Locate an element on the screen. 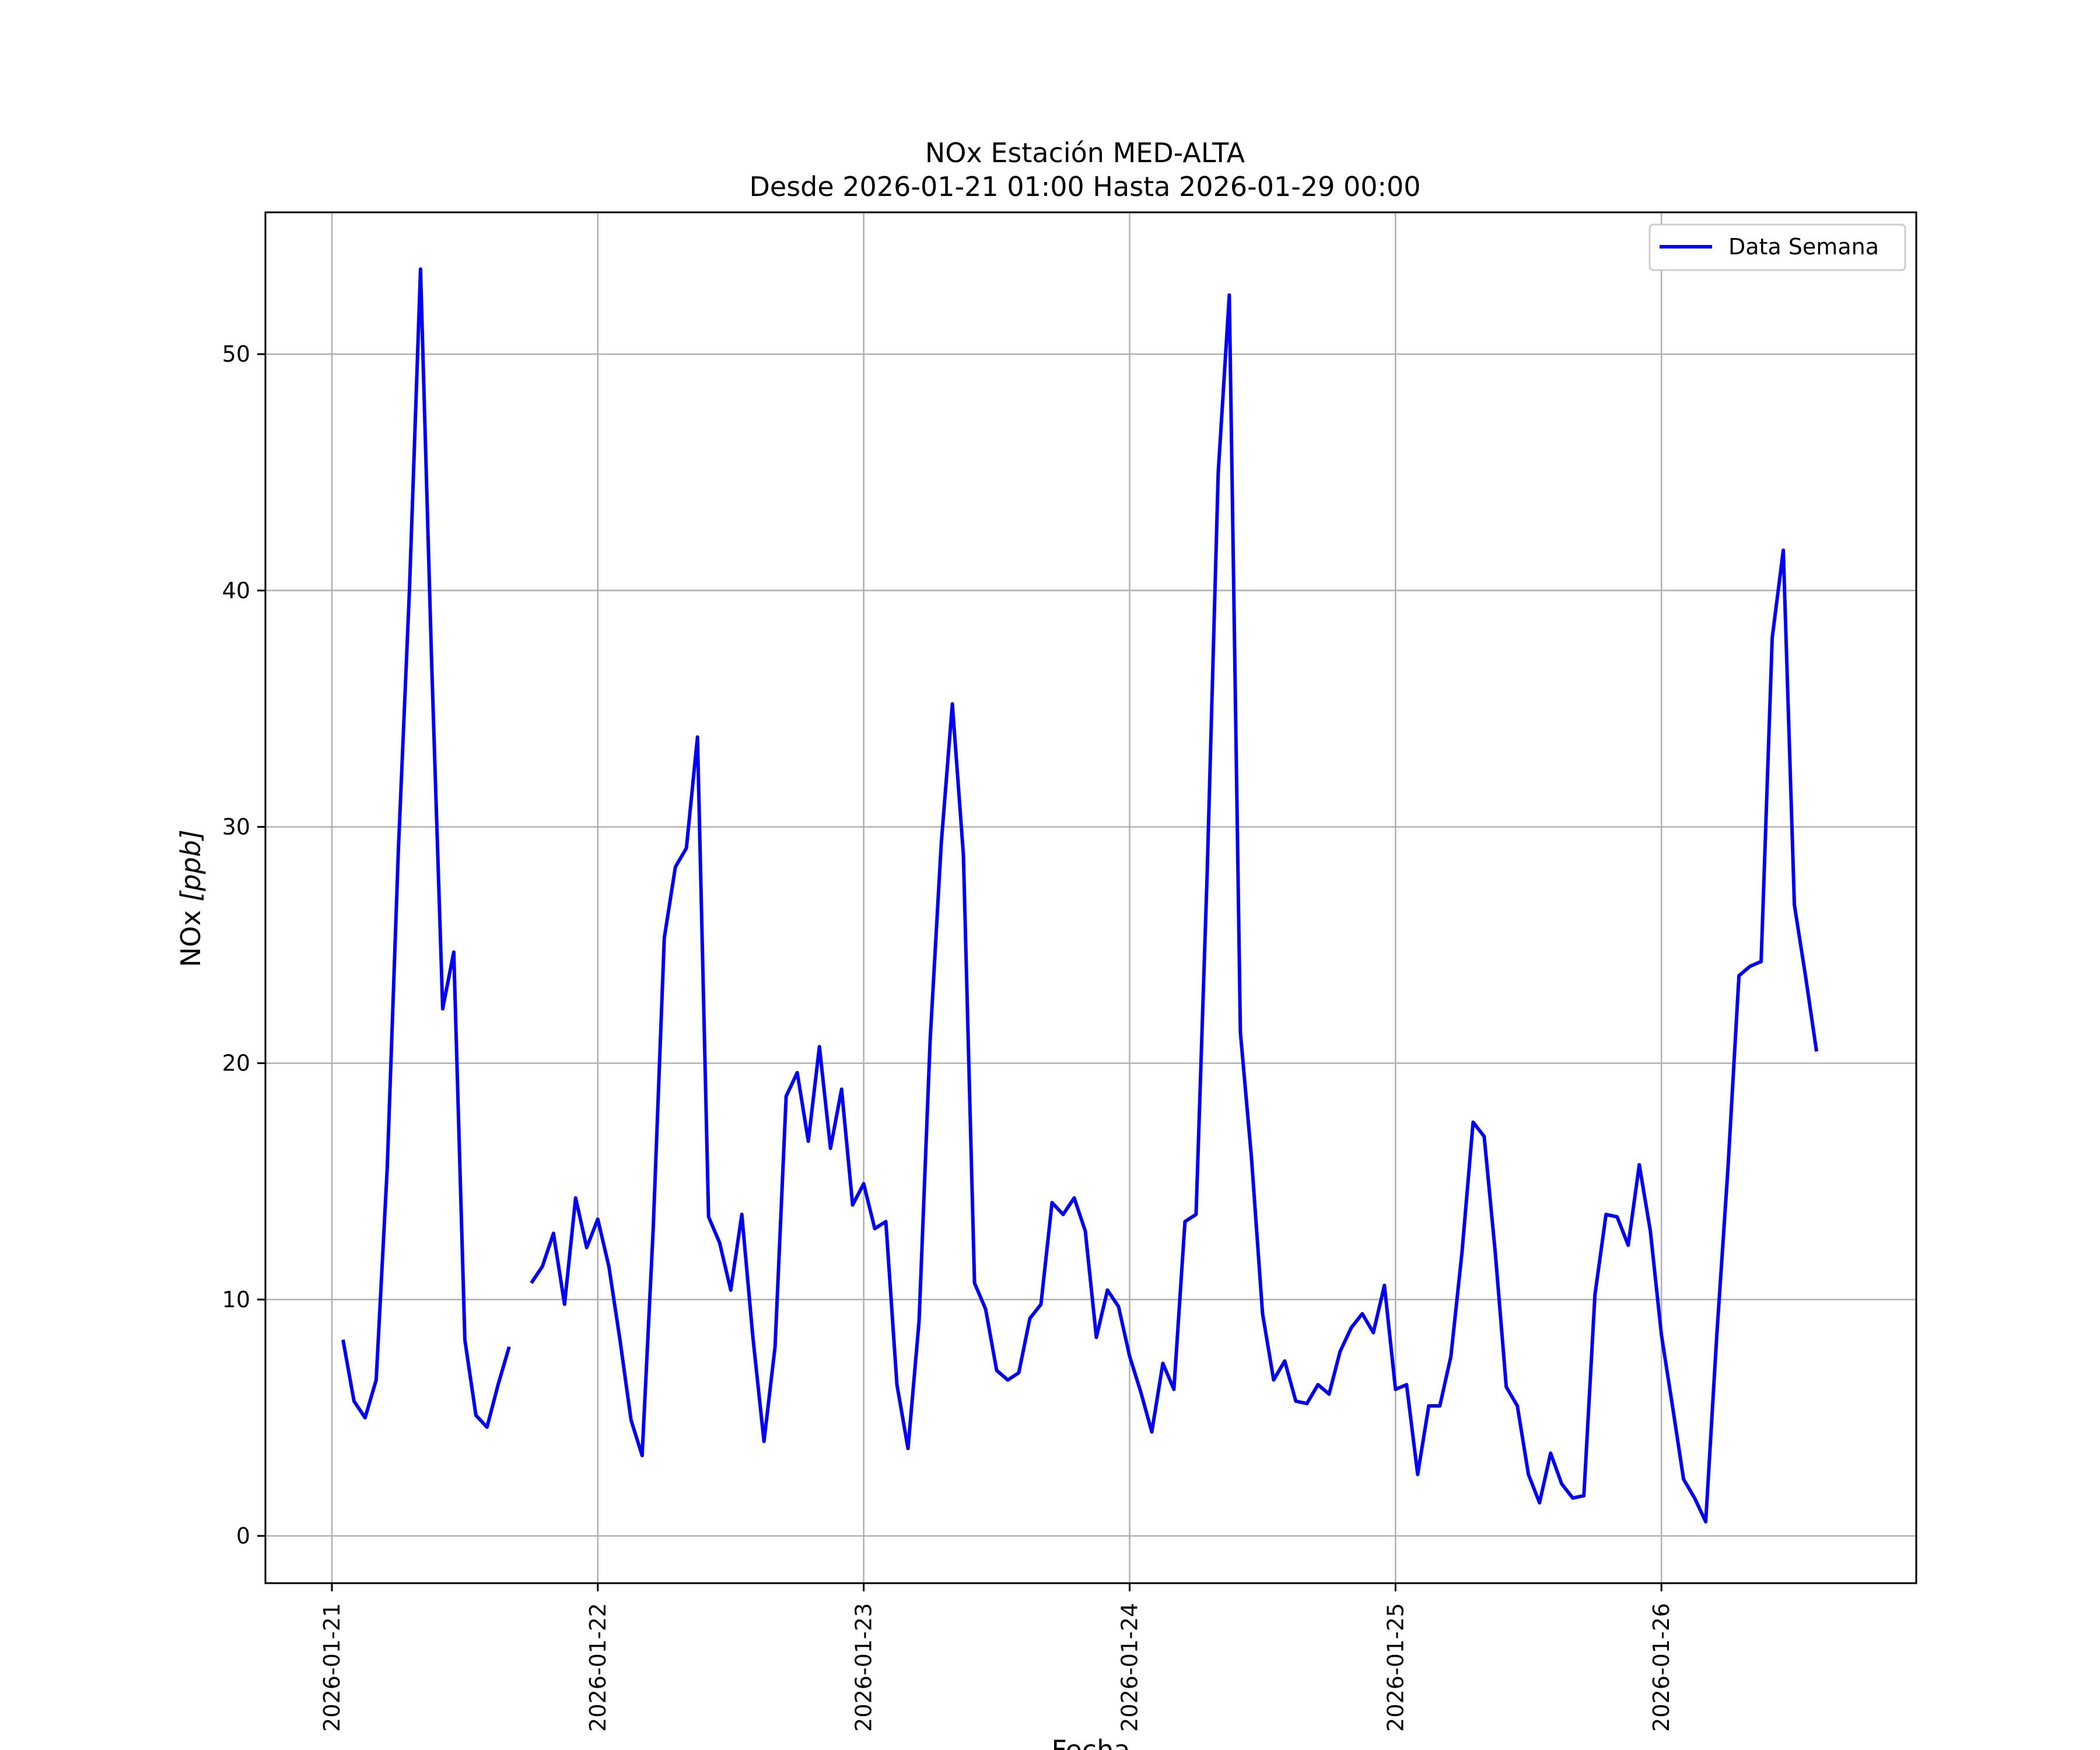  y-axis-label-main: NOx is located at coordinates (190, 935).